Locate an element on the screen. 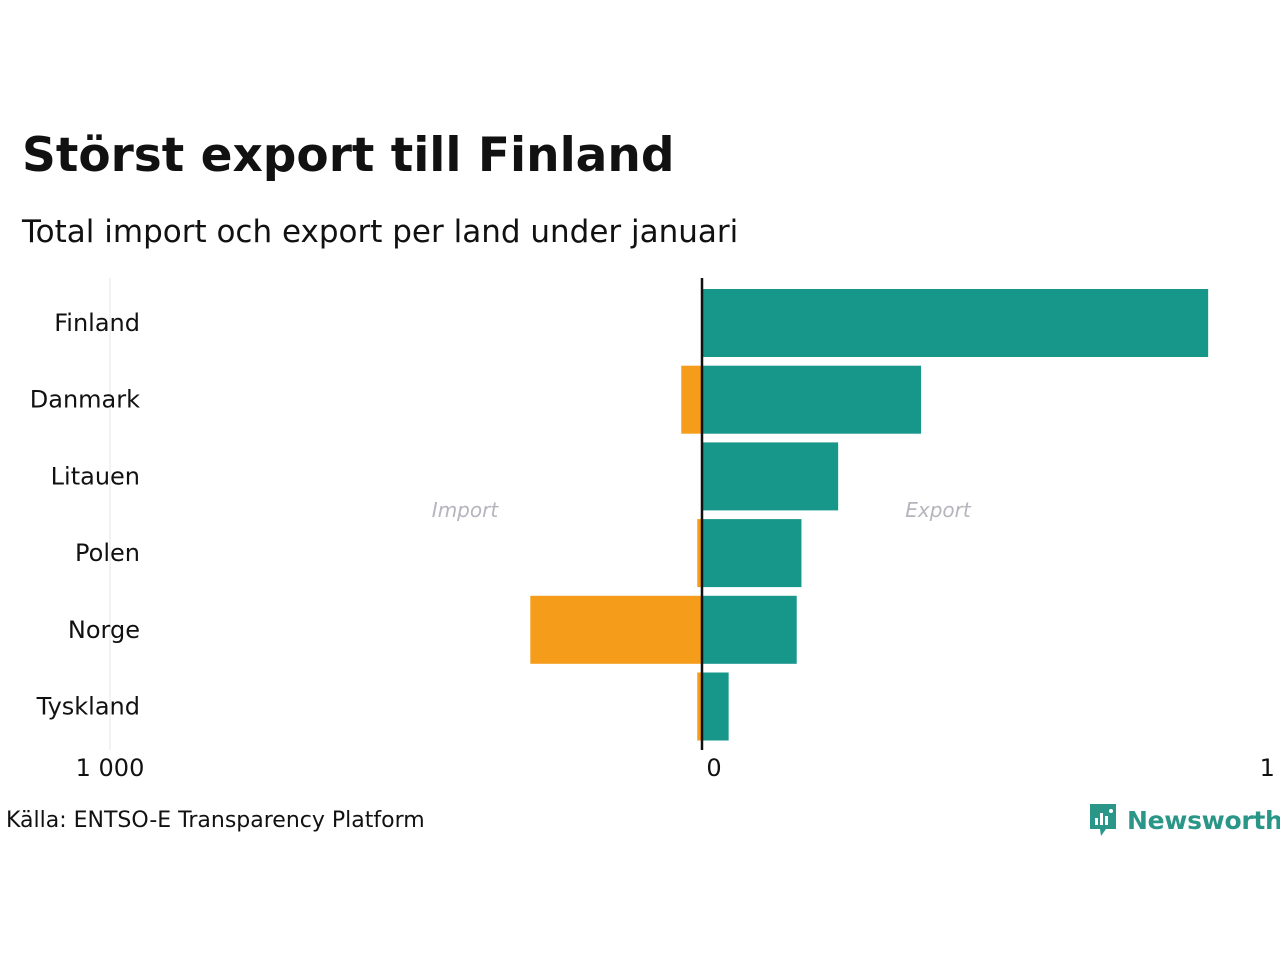 The width and height of the screenshot is (1280, 960). chart-title: Störst export till Finland is located at coordinates (348, 155).